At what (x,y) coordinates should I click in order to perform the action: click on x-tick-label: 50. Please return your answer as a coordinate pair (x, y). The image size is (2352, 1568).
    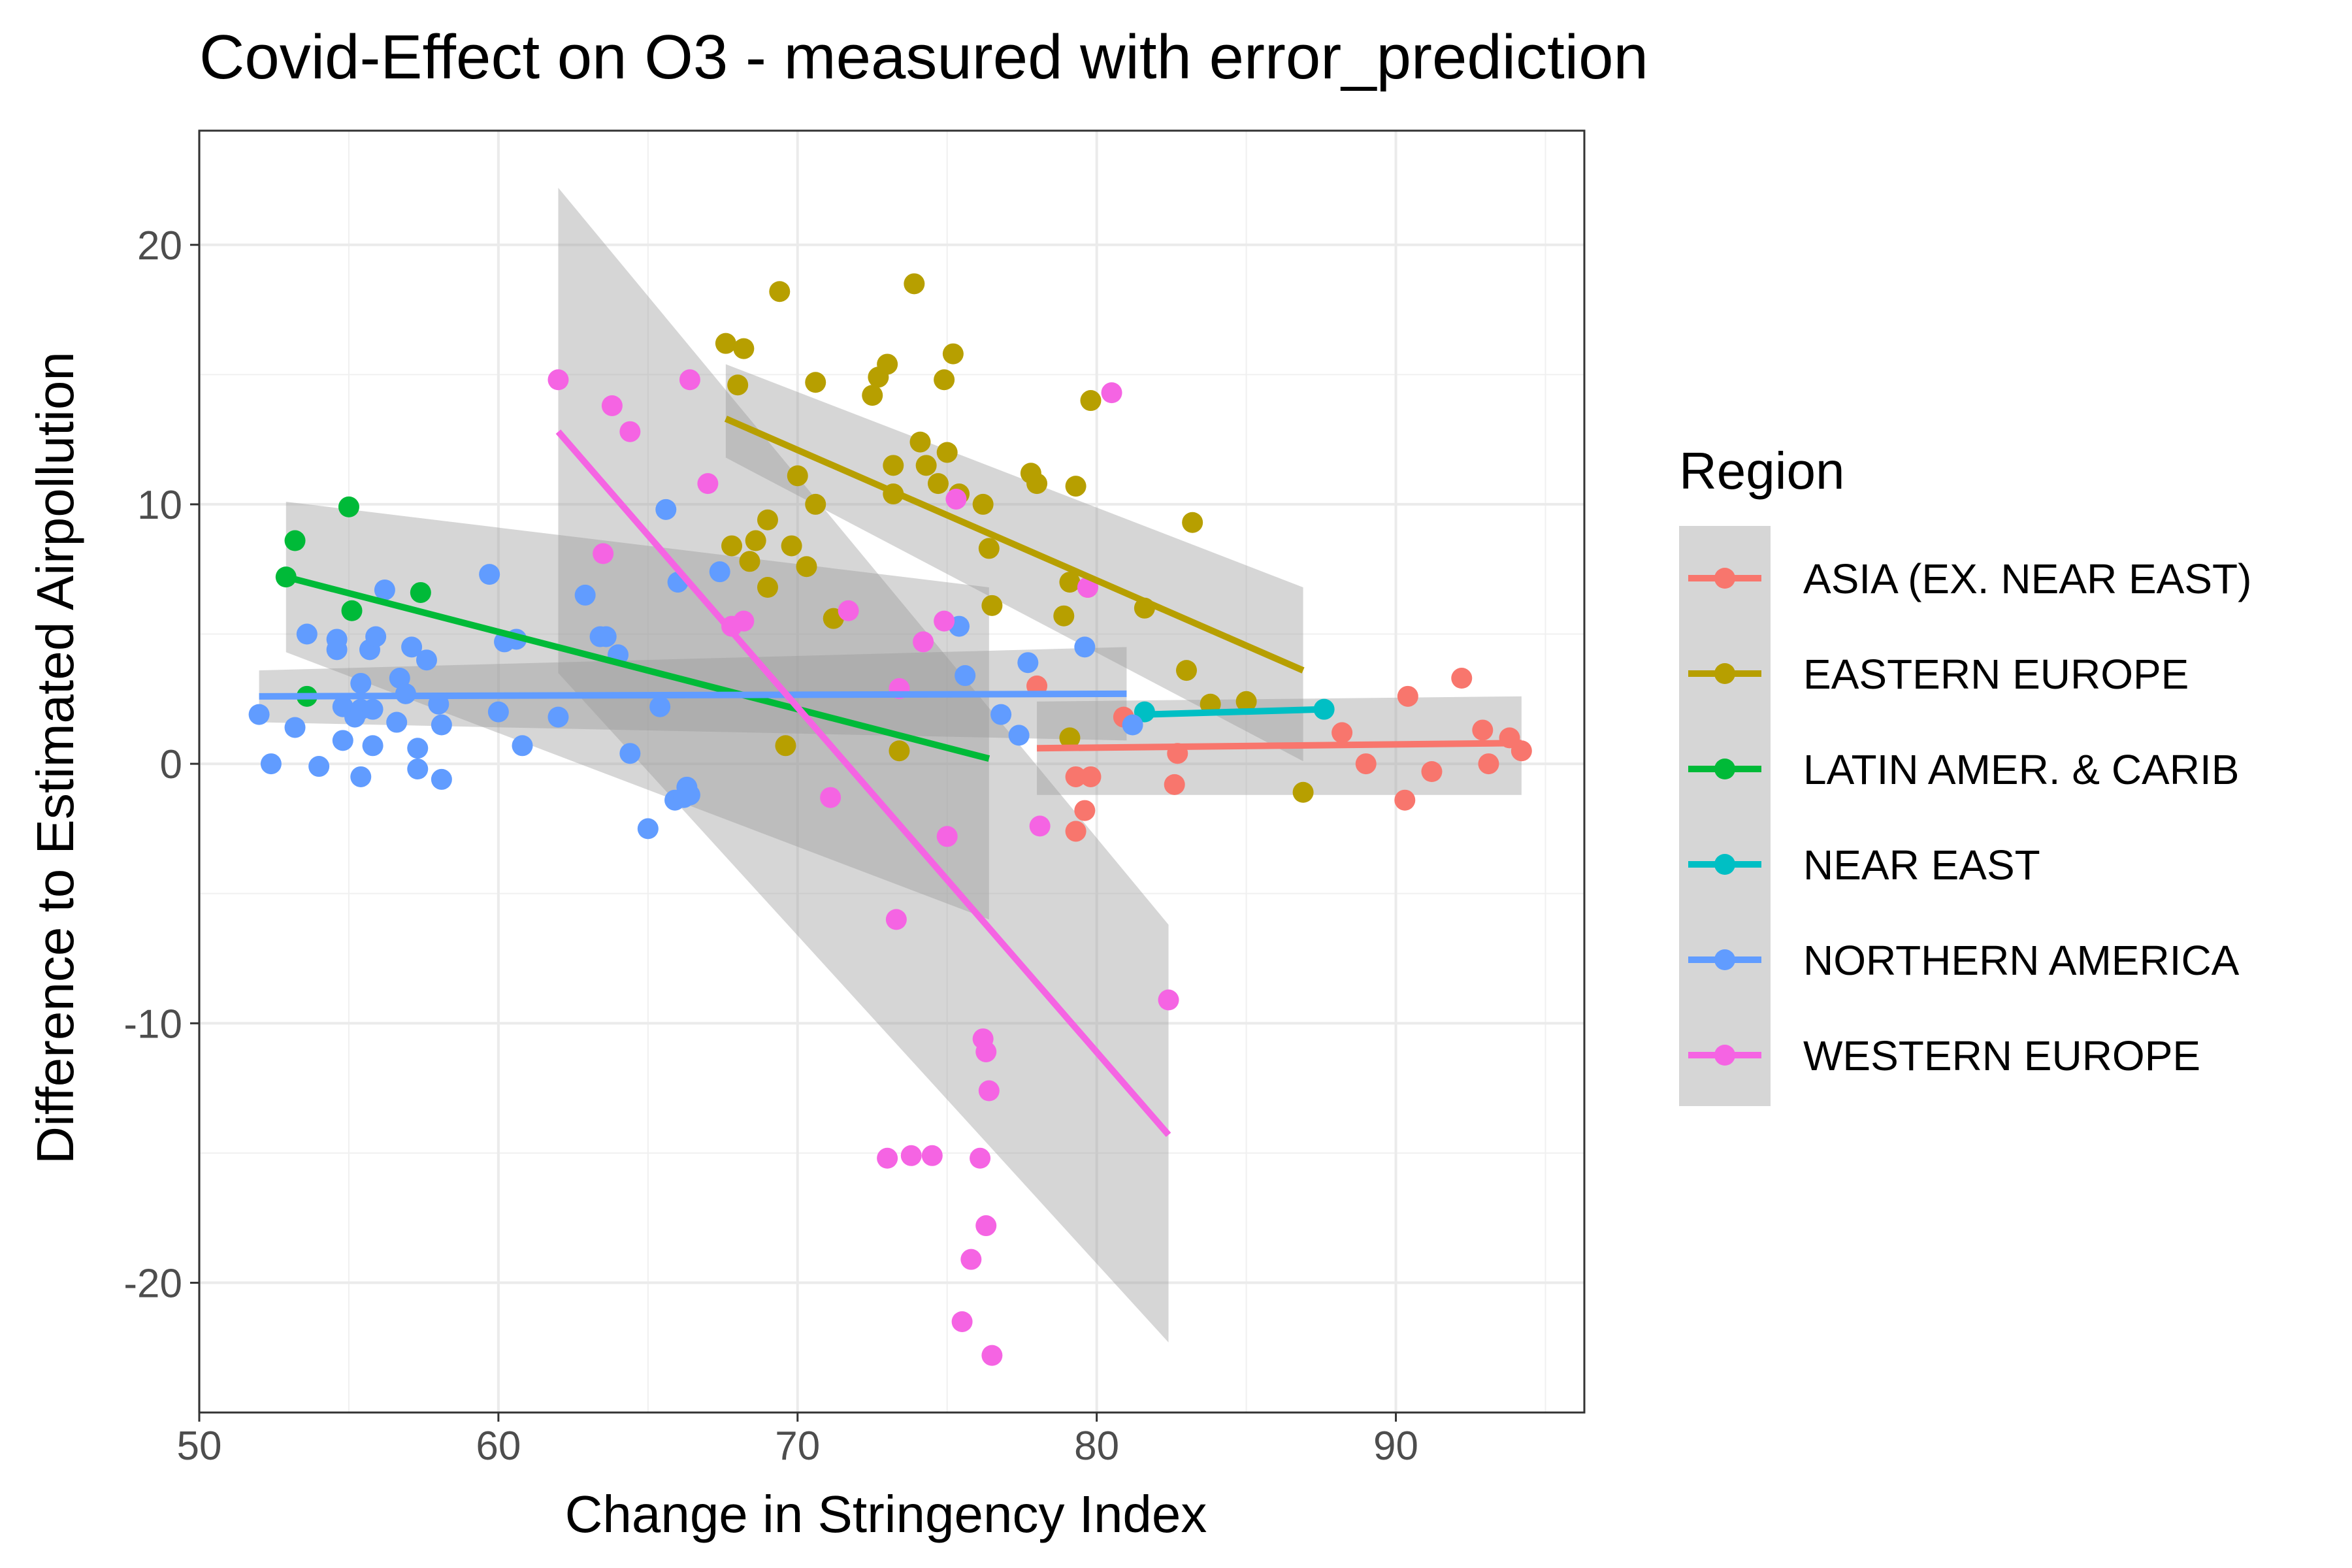
    Looking at the image, I should click on (199, 1446).